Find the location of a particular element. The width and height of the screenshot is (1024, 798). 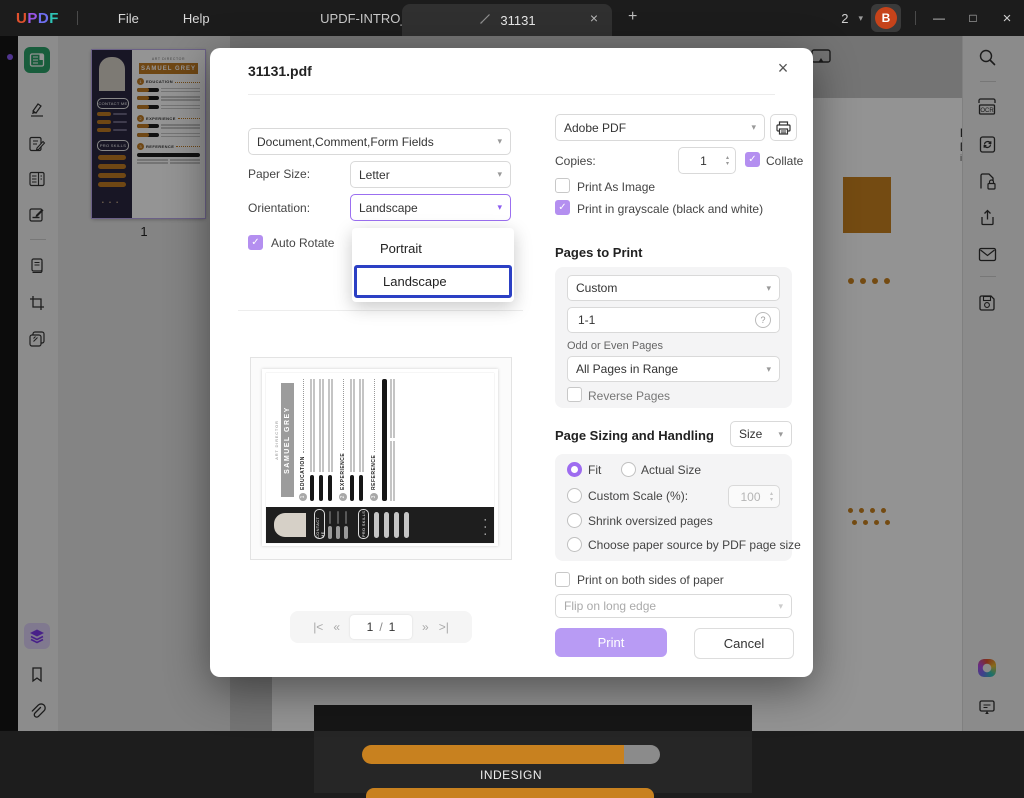

fit-radio is located at coordinates (574, 469).